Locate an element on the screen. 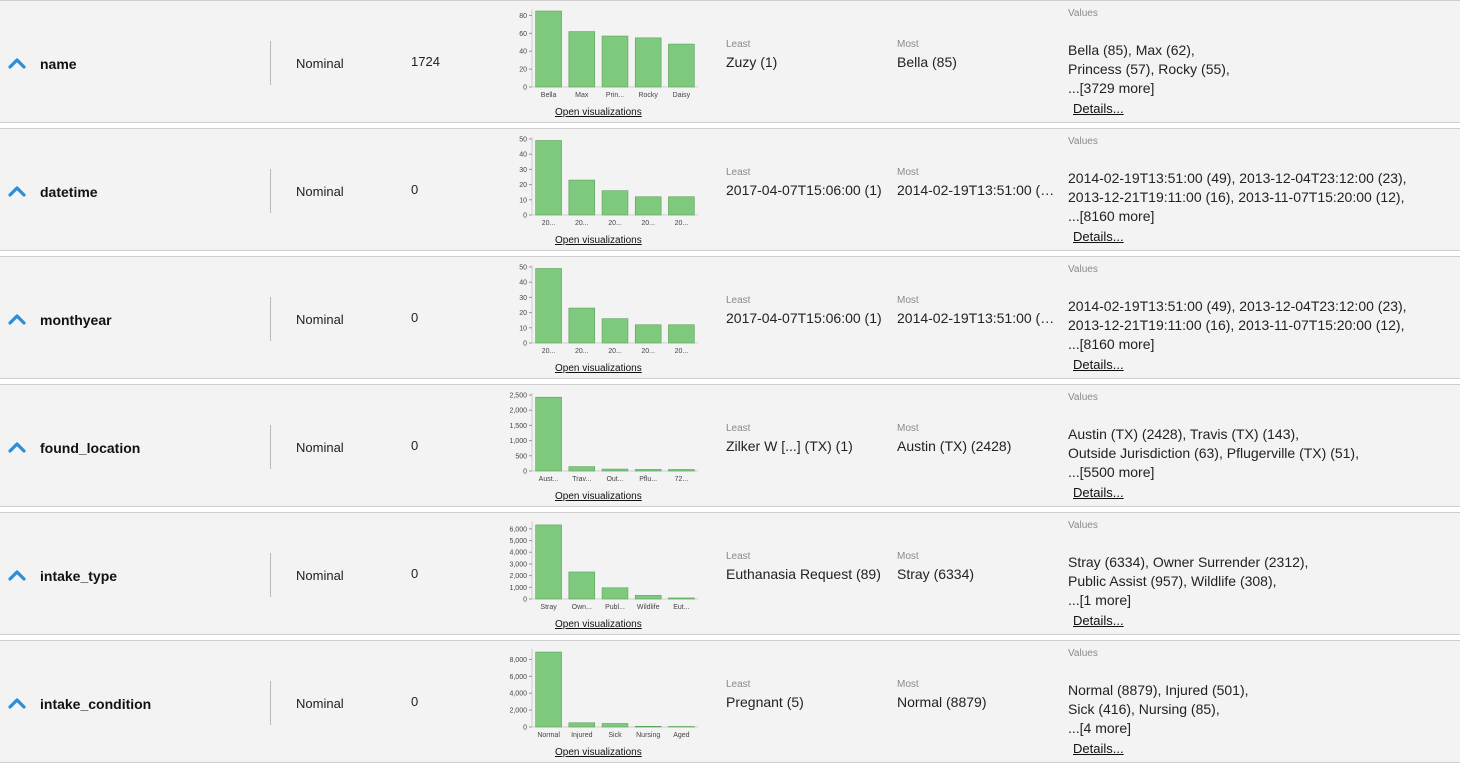 The image size is (1460, 763). y-tick-label: 1,000 is located at coordinates (518, 588).